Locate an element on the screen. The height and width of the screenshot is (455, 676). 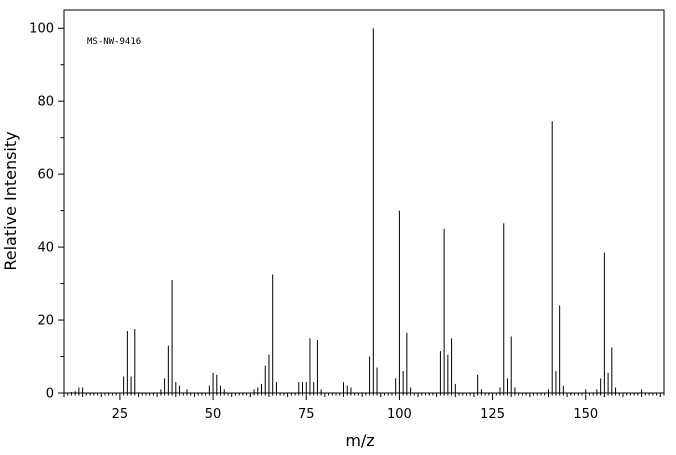
y-tick-label: 80 is located at coordinates (45, 102).